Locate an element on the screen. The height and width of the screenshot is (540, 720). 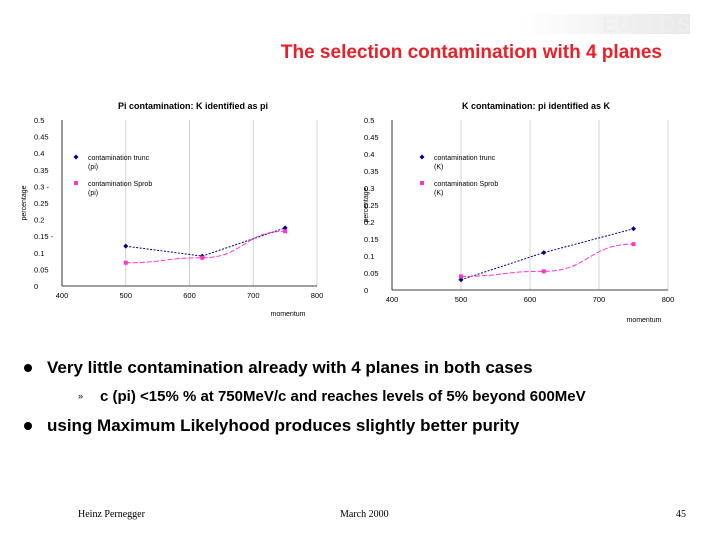
chart-title: Pi contamination: K identified as pi is located at coordinates (193, 106).